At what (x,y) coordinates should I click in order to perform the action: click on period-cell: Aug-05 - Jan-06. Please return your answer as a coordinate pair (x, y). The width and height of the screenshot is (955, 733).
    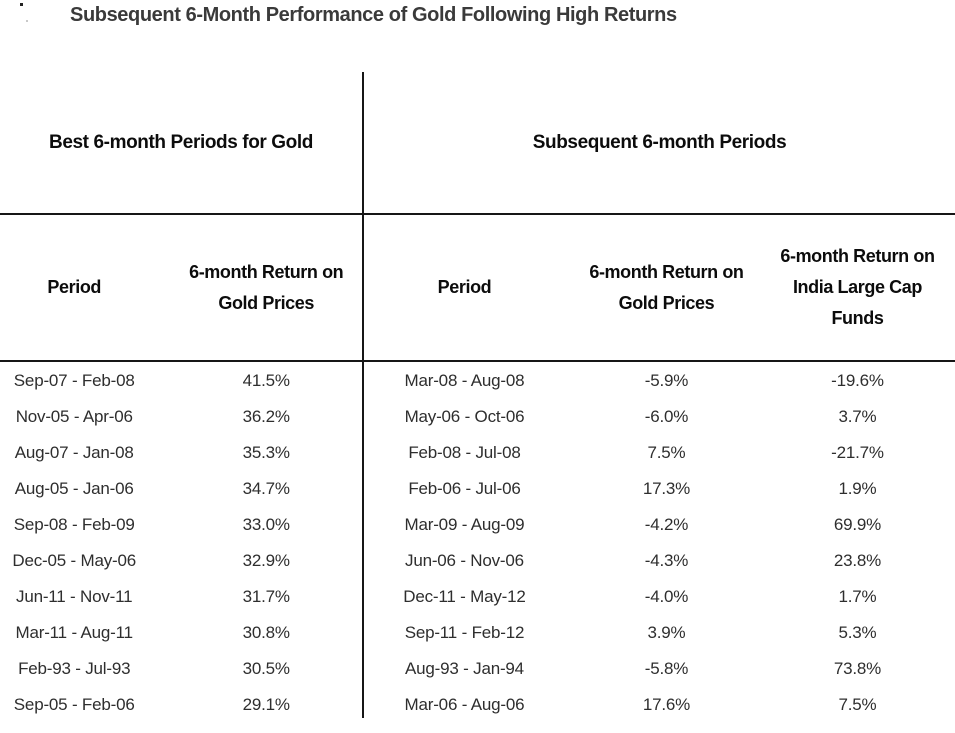
    Looking at the image, I should click on (74, 488).